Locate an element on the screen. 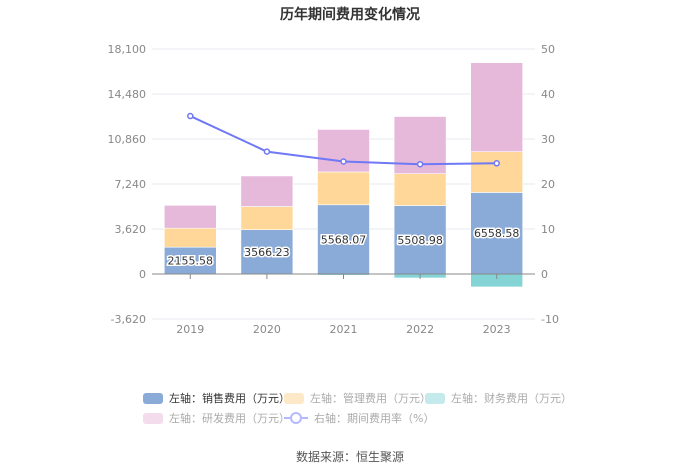  right-tick-label: 50 is located at coordinates (548, 49).